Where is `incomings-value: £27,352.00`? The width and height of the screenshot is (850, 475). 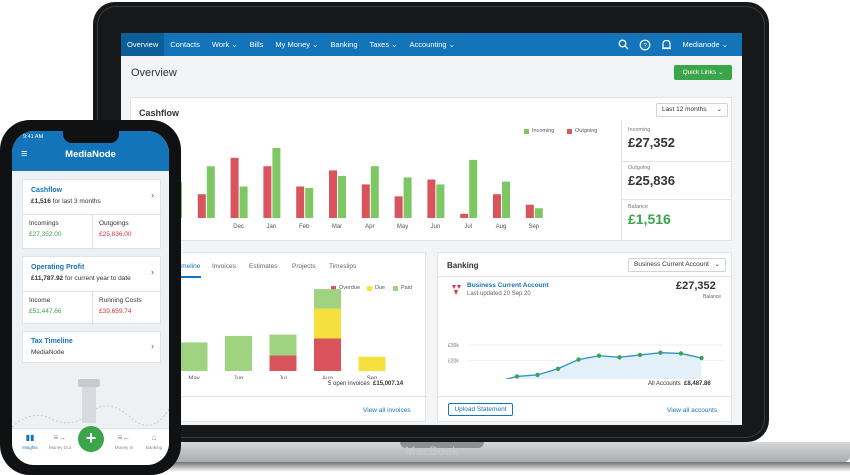
incomings-value: £27,352.00 is located at coordinates (45, 234).